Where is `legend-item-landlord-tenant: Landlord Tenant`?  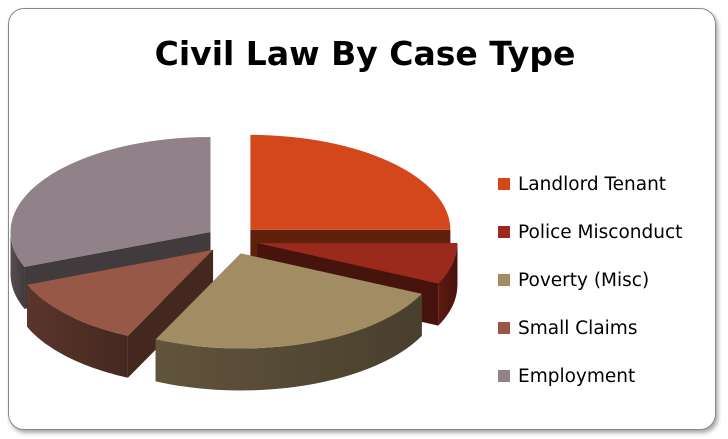 legend-item-landlord-tenant: Landlord Tenant is located at coordinates (590, 184).